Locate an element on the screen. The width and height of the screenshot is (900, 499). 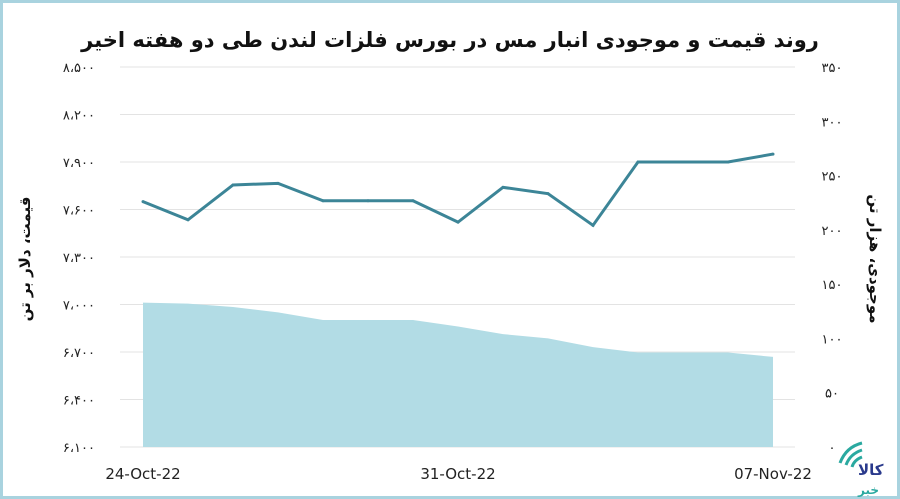
left-tick-label: ۶،۷۰۰ is located at coordinates (79, 353).